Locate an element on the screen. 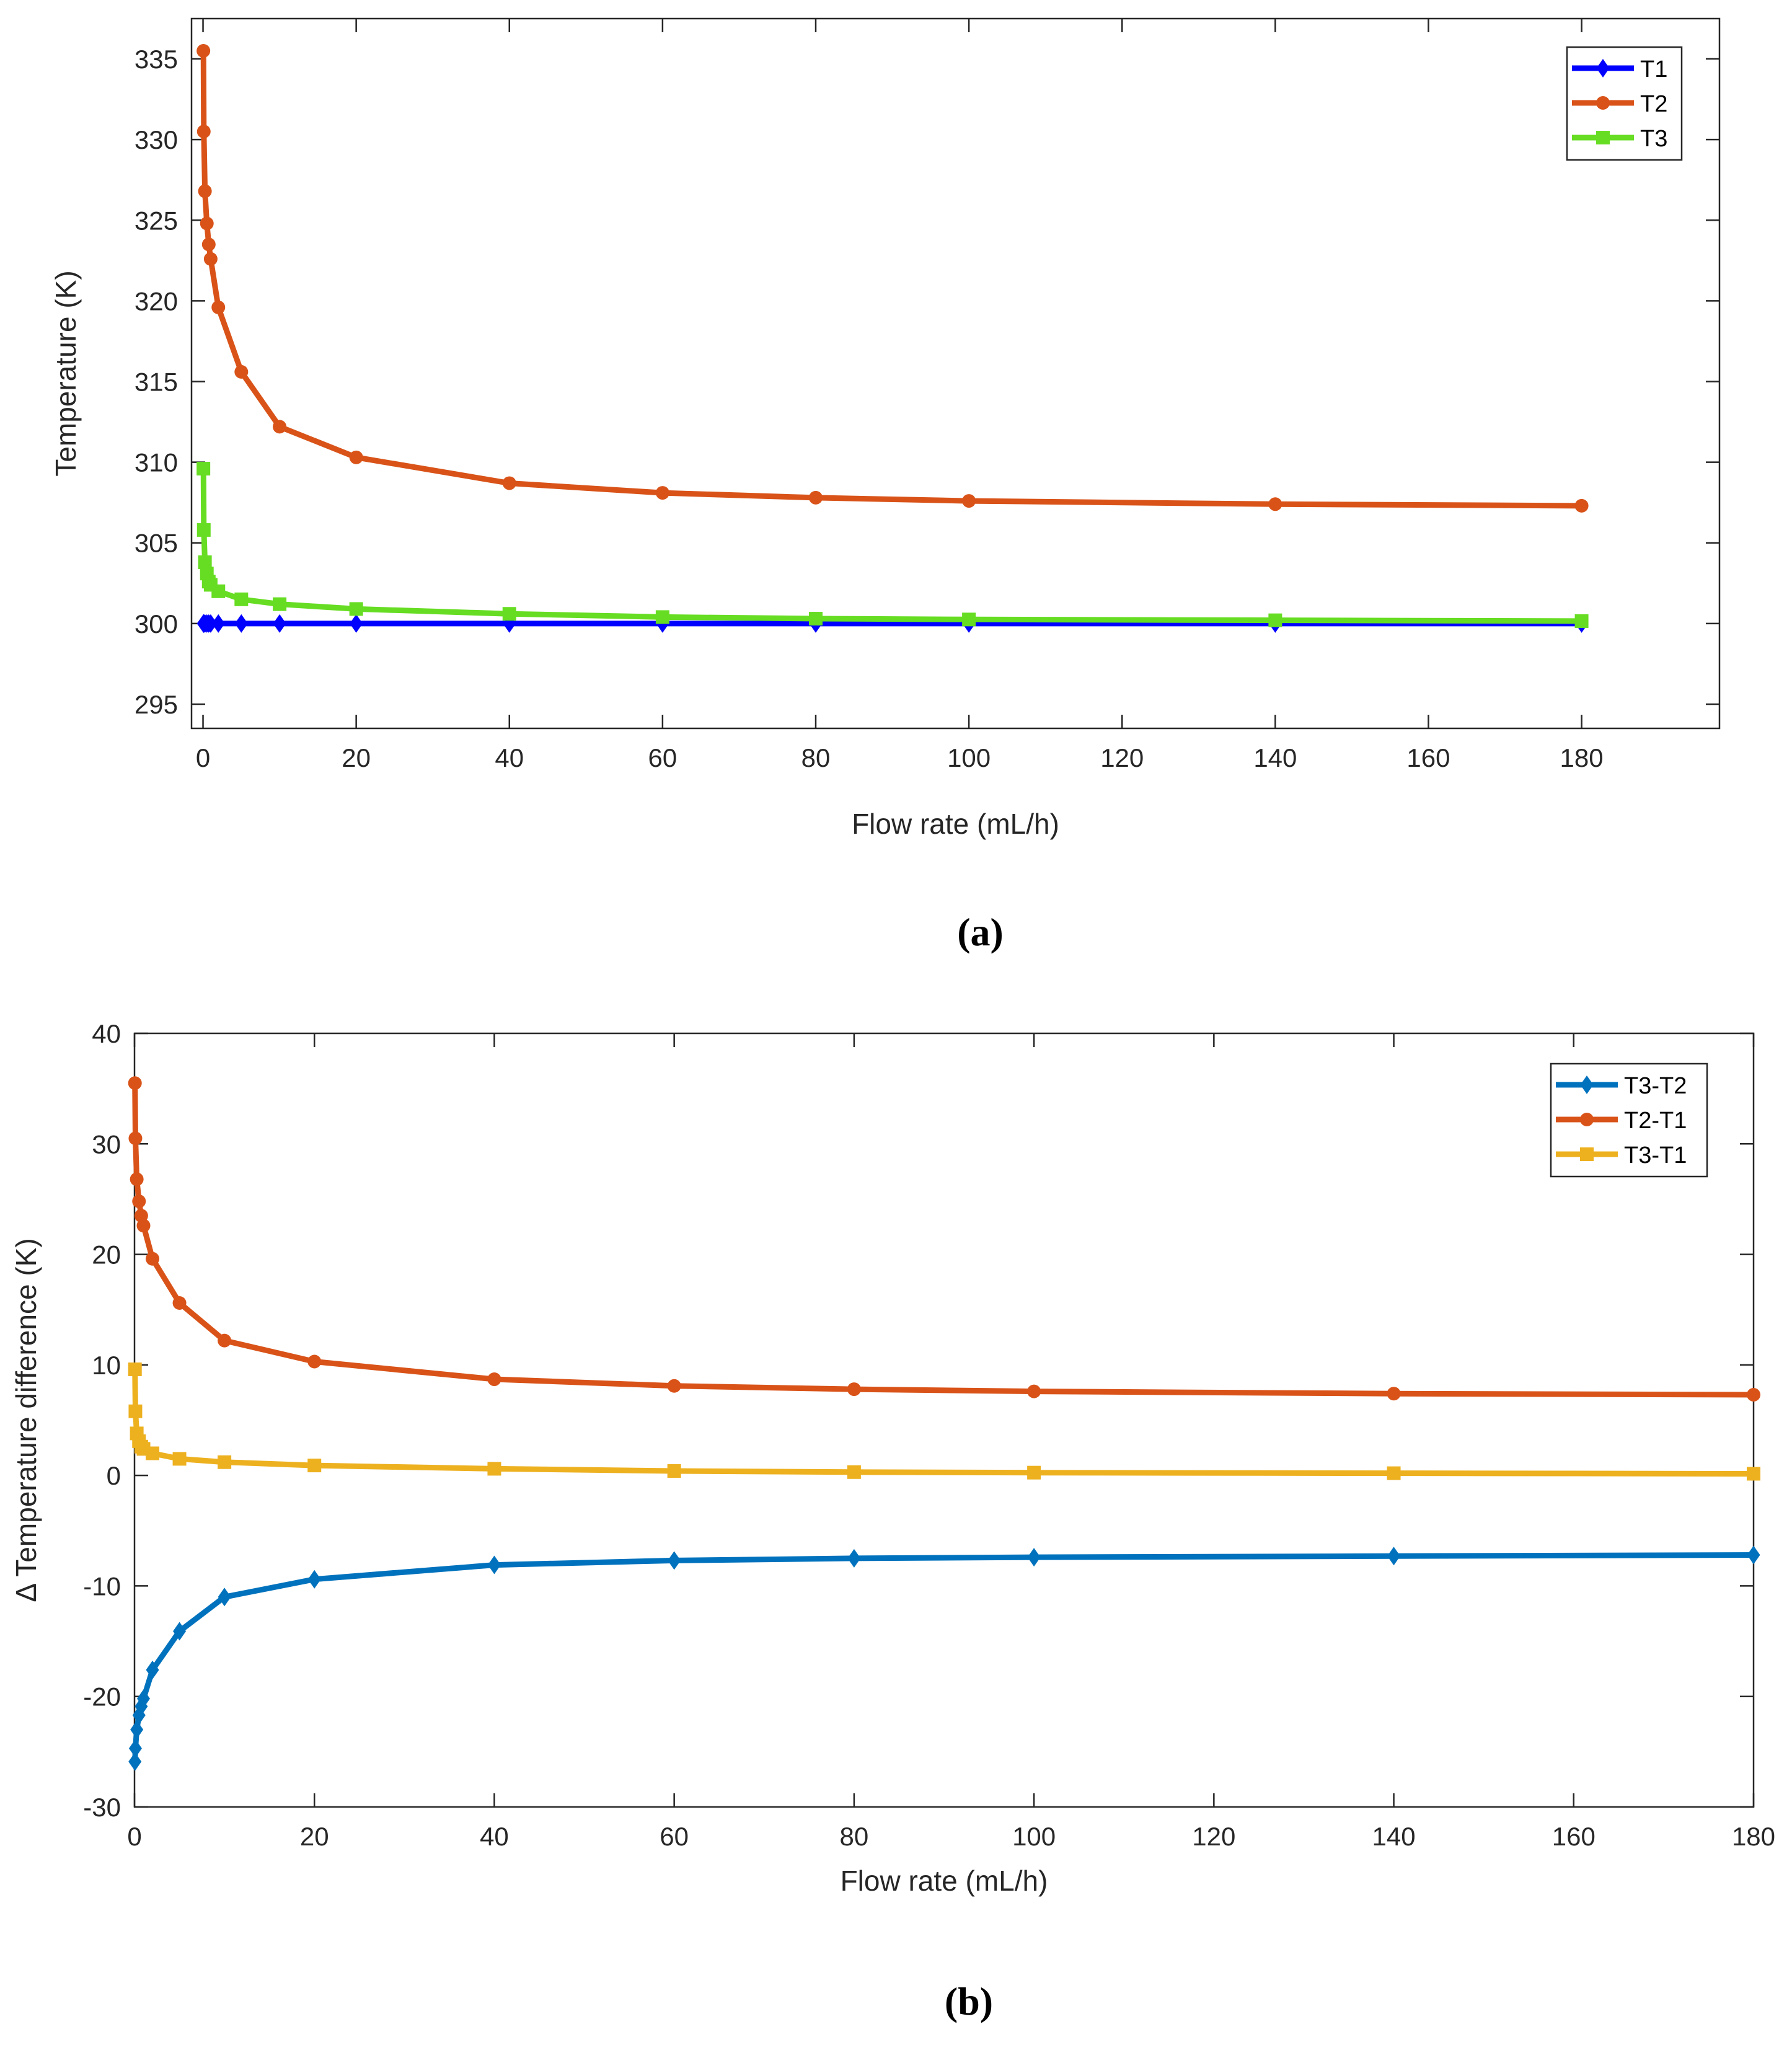 The width and height of the screenshot is (1792, 2045). chart-a-x-axis-title: Flow rate (mL/h) is located at coordinates (955, 824).